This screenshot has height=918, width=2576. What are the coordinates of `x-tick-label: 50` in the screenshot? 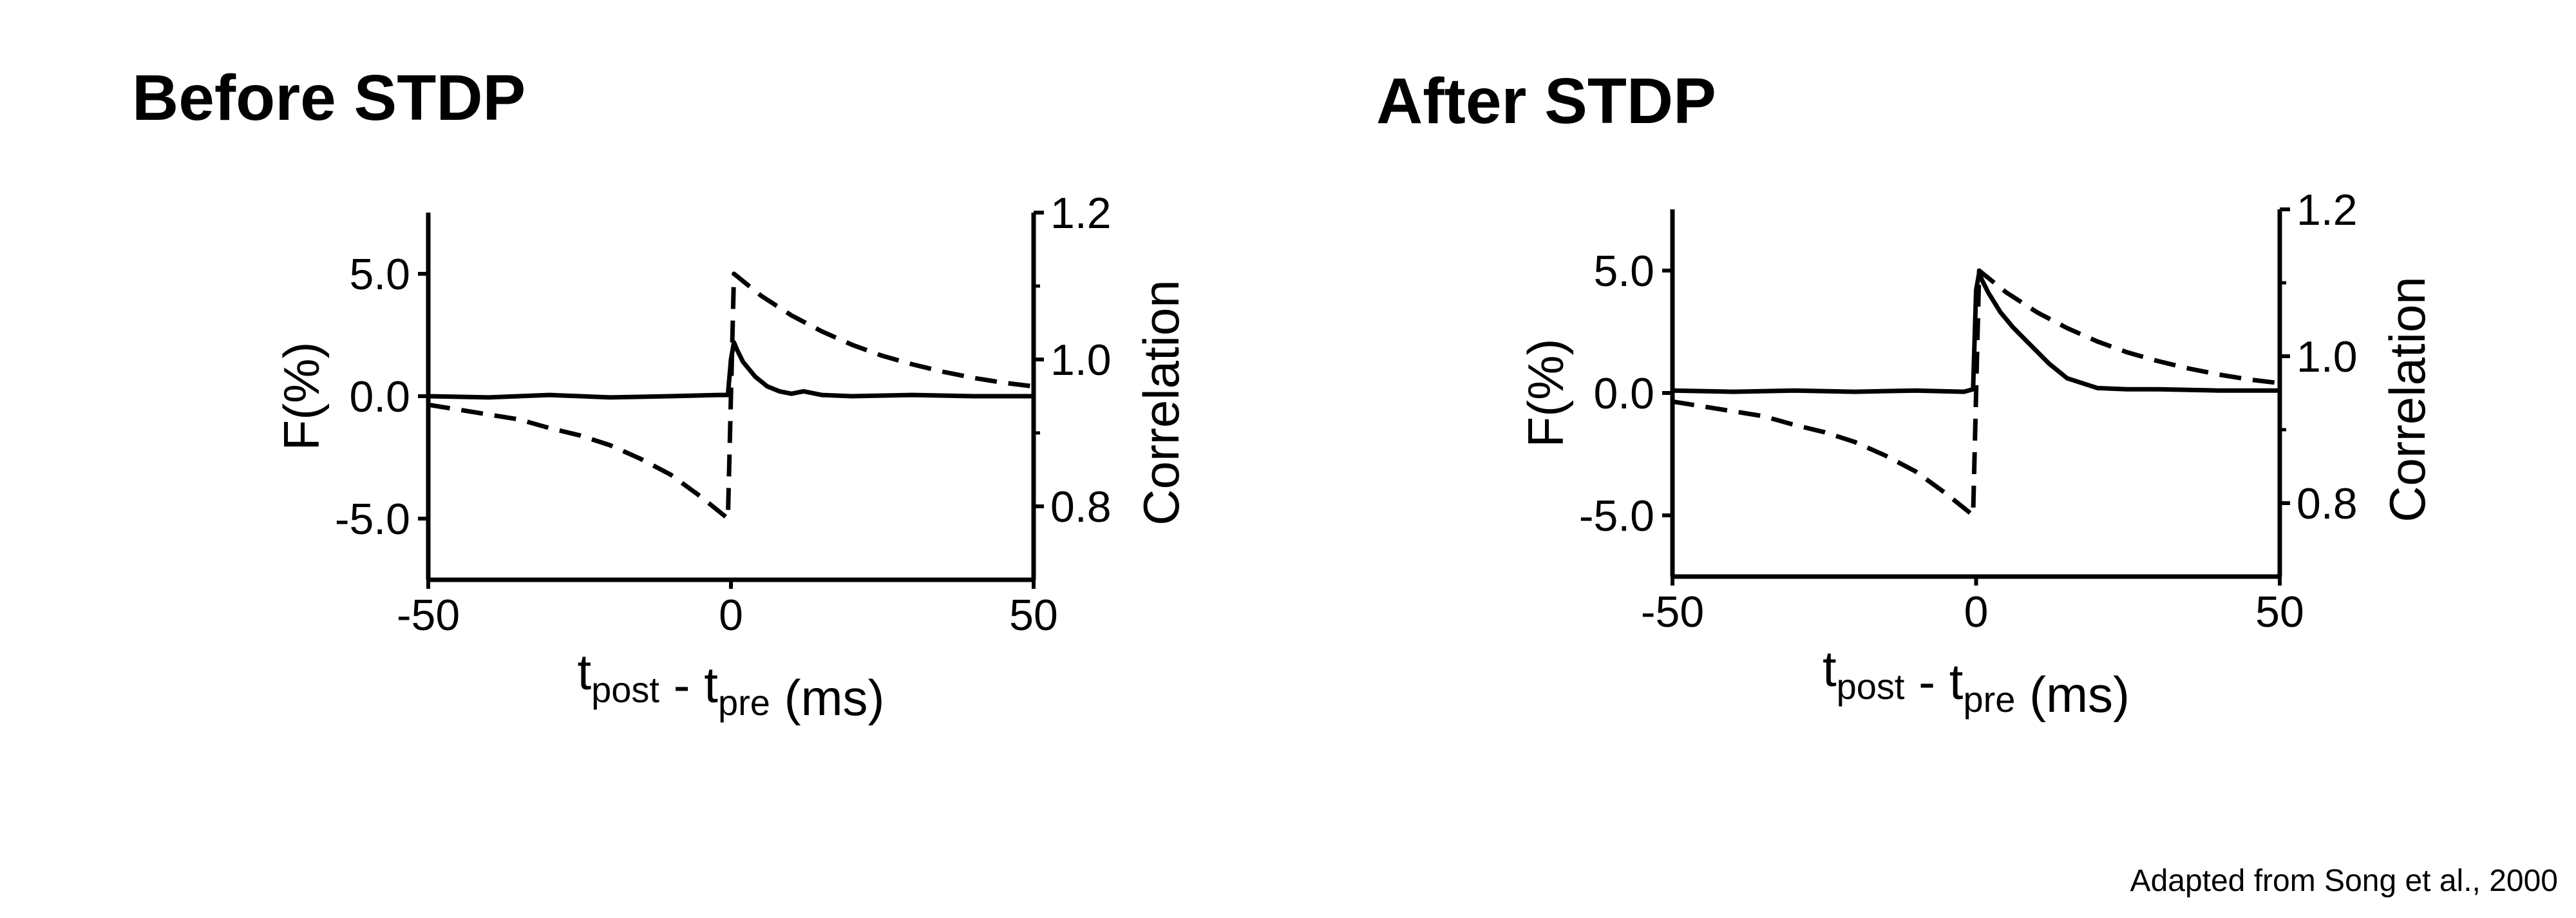 It's located at (1033, 615).